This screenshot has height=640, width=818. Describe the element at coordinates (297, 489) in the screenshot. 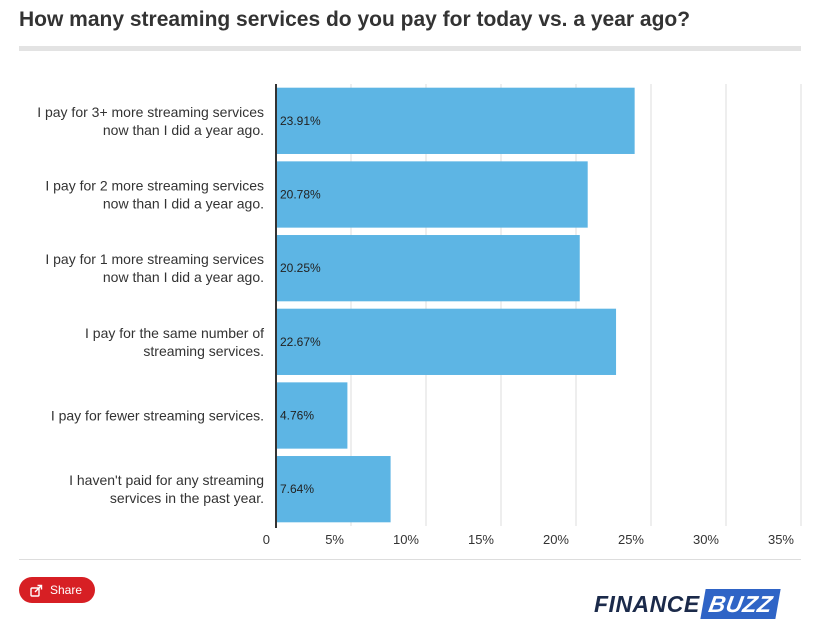

I see `bar-value-label: 7.64%` at that location.